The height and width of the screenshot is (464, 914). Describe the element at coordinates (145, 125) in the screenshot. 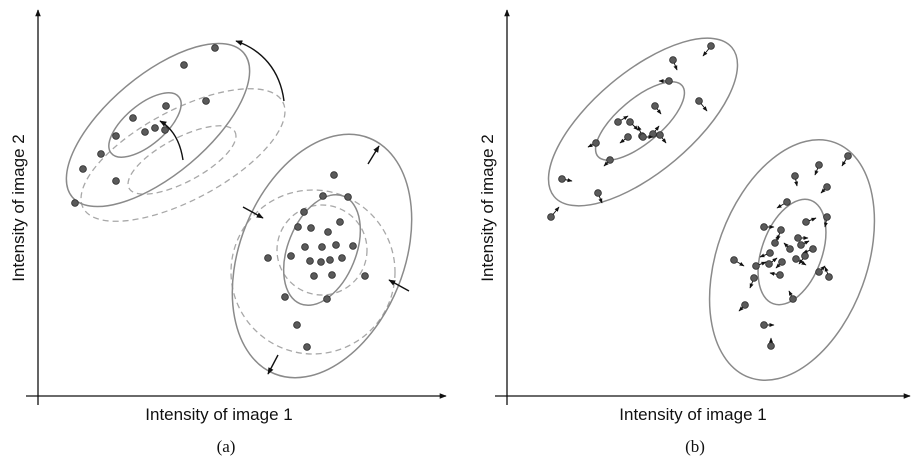

I see `panel-a-upper-solid-inner` at that location.